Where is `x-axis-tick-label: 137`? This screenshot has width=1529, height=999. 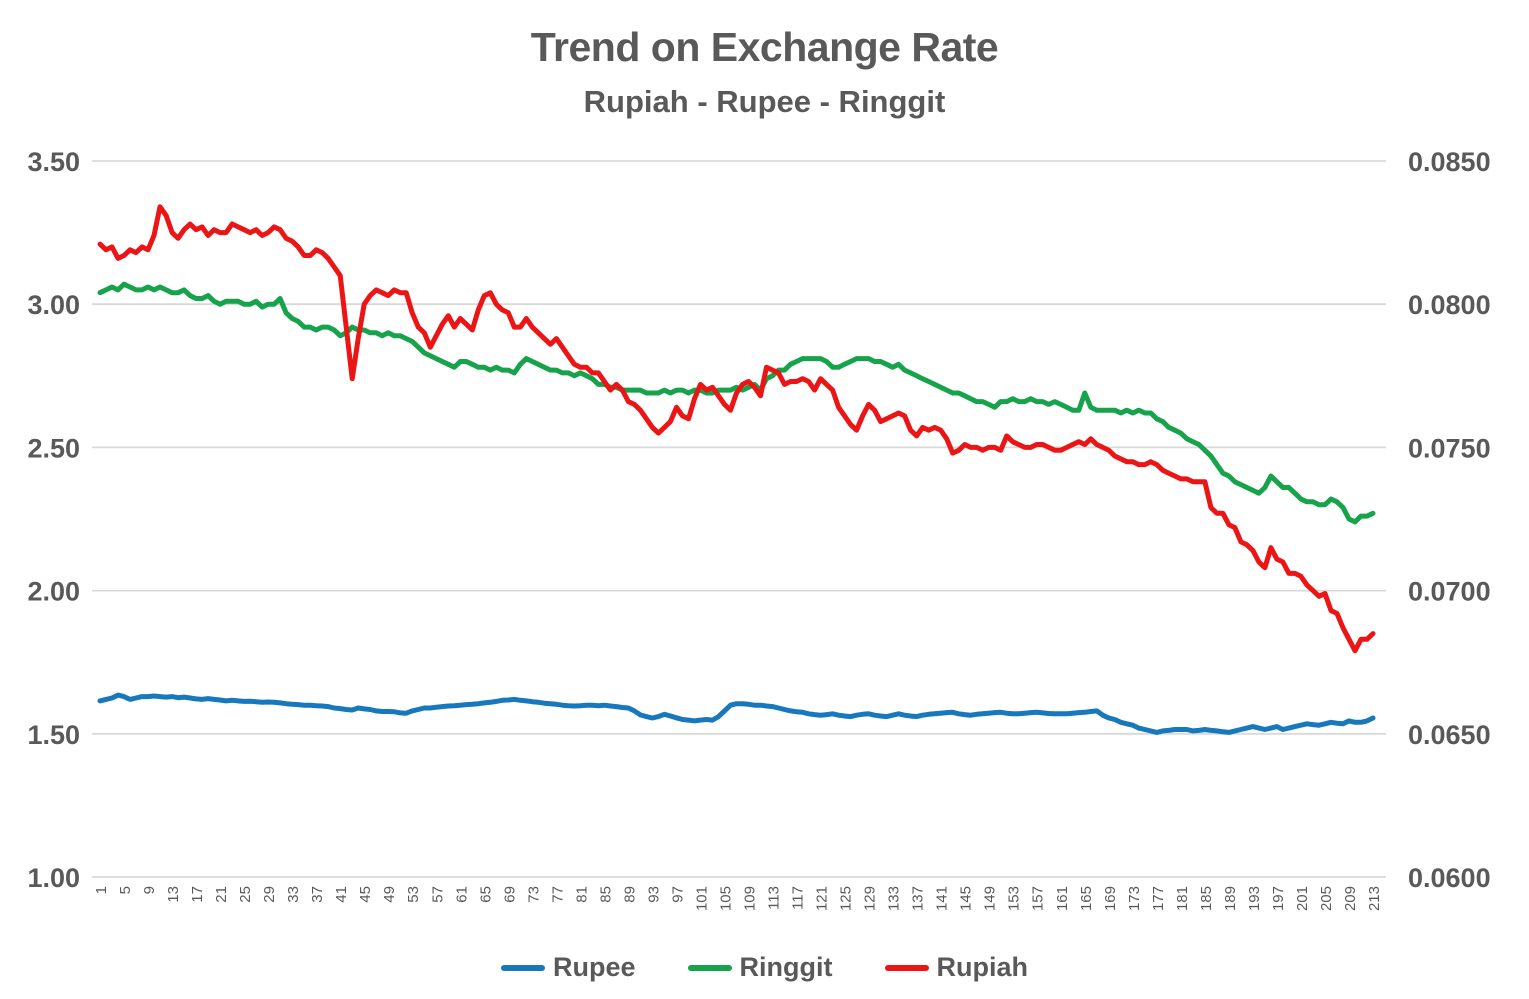
x-axis-tick-label: 137 is located at coordinates (918, 898).